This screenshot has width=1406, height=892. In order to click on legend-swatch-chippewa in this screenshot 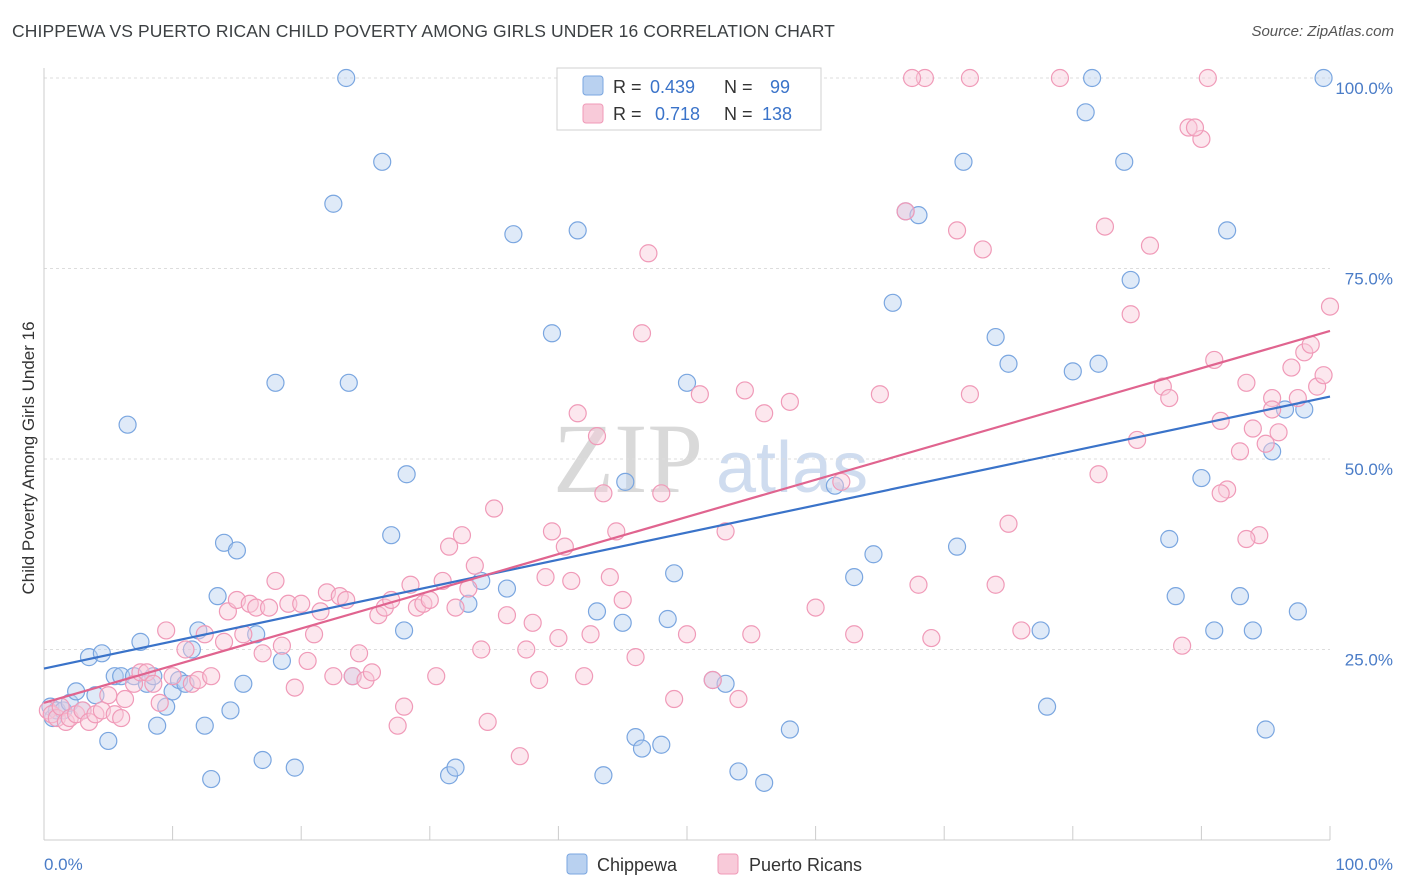, I will do `click(577, 864)`.